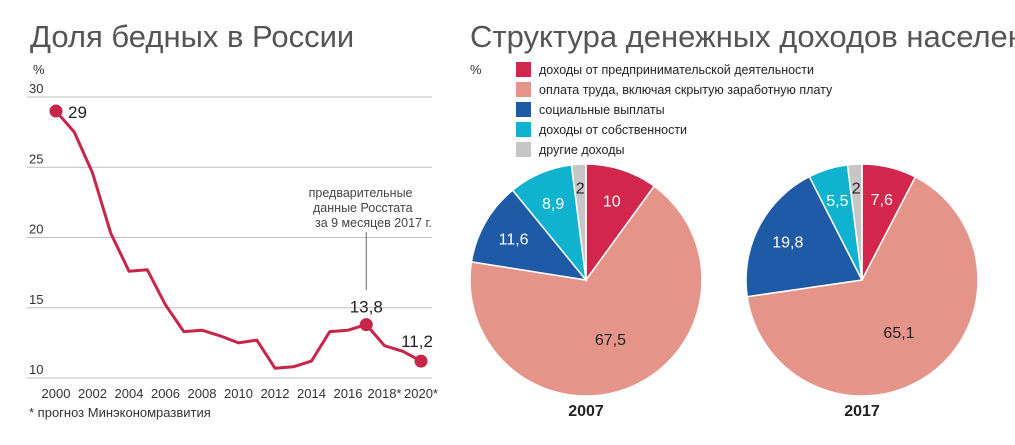 The width and height of the screenshot is (1015, 445). What do you see at coordinates (582, 150) in the screenshot?
I see `legend-label: другие доходы` at bounding box center [582, 150].